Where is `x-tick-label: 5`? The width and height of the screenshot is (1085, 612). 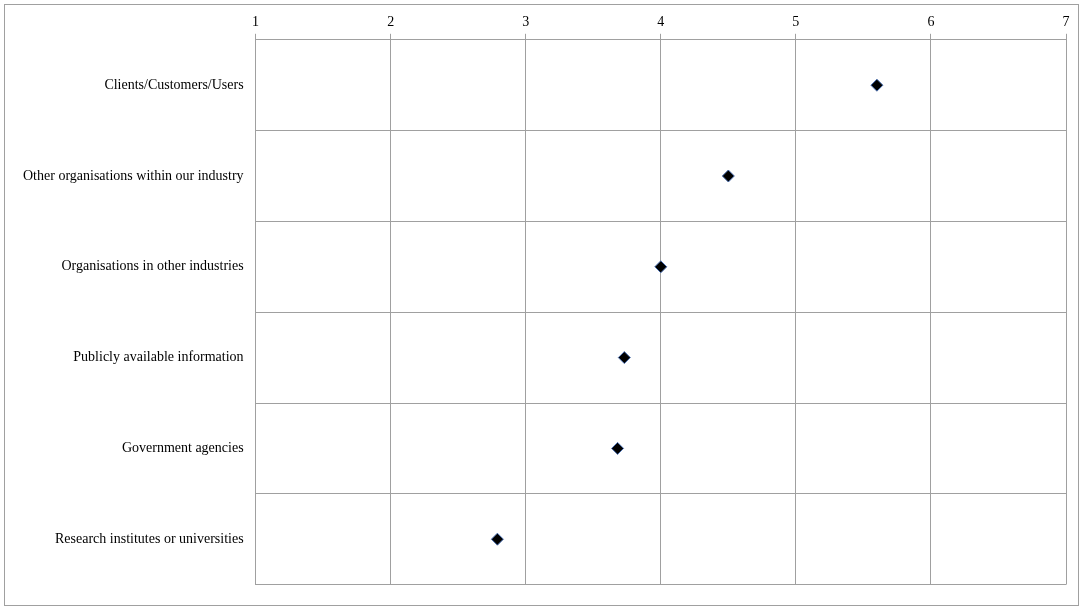
x-tick-label: 5 is located at coordinates (796, 22).